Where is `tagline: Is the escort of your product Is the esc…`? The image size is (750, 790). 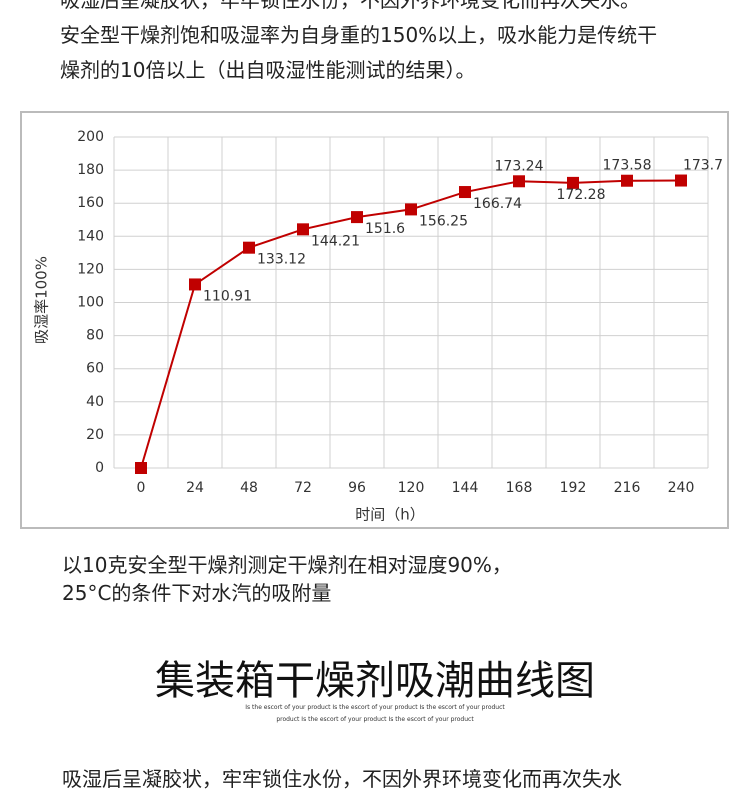
tagline: Is the escort of your product Is the esc… is located at coordinates (375, 707).